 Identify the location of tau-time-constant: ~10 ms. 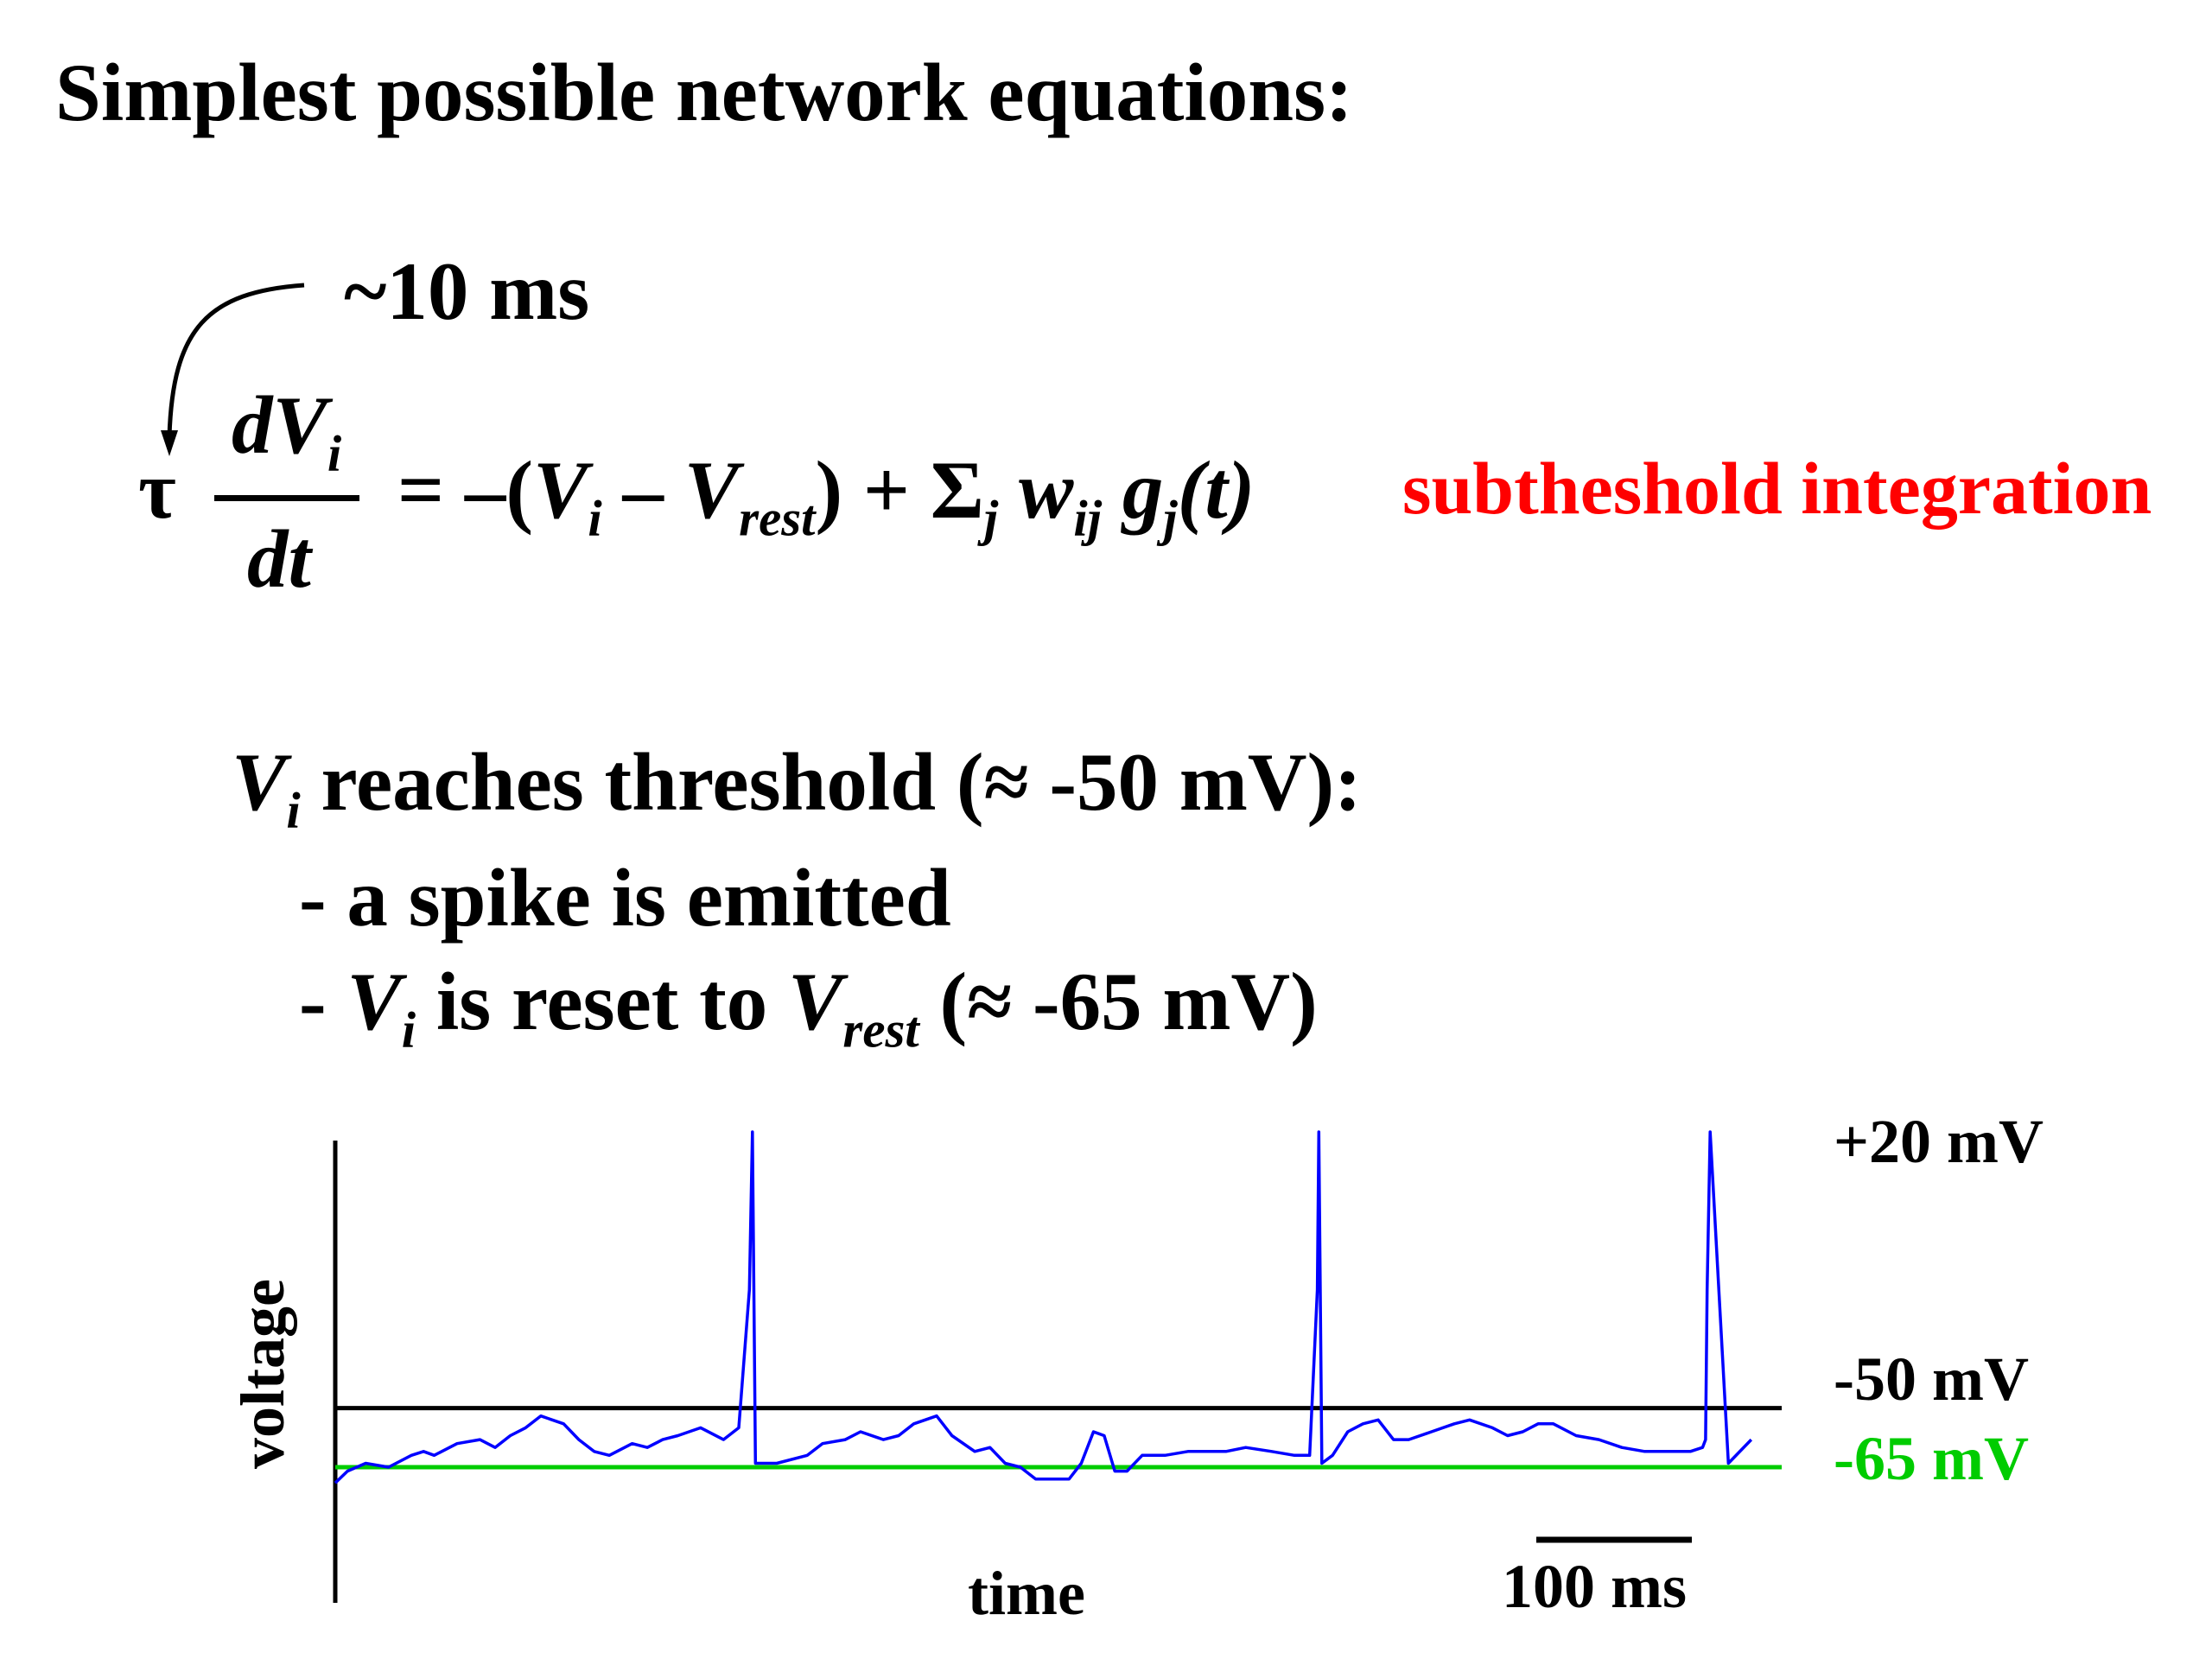
(467, 291).